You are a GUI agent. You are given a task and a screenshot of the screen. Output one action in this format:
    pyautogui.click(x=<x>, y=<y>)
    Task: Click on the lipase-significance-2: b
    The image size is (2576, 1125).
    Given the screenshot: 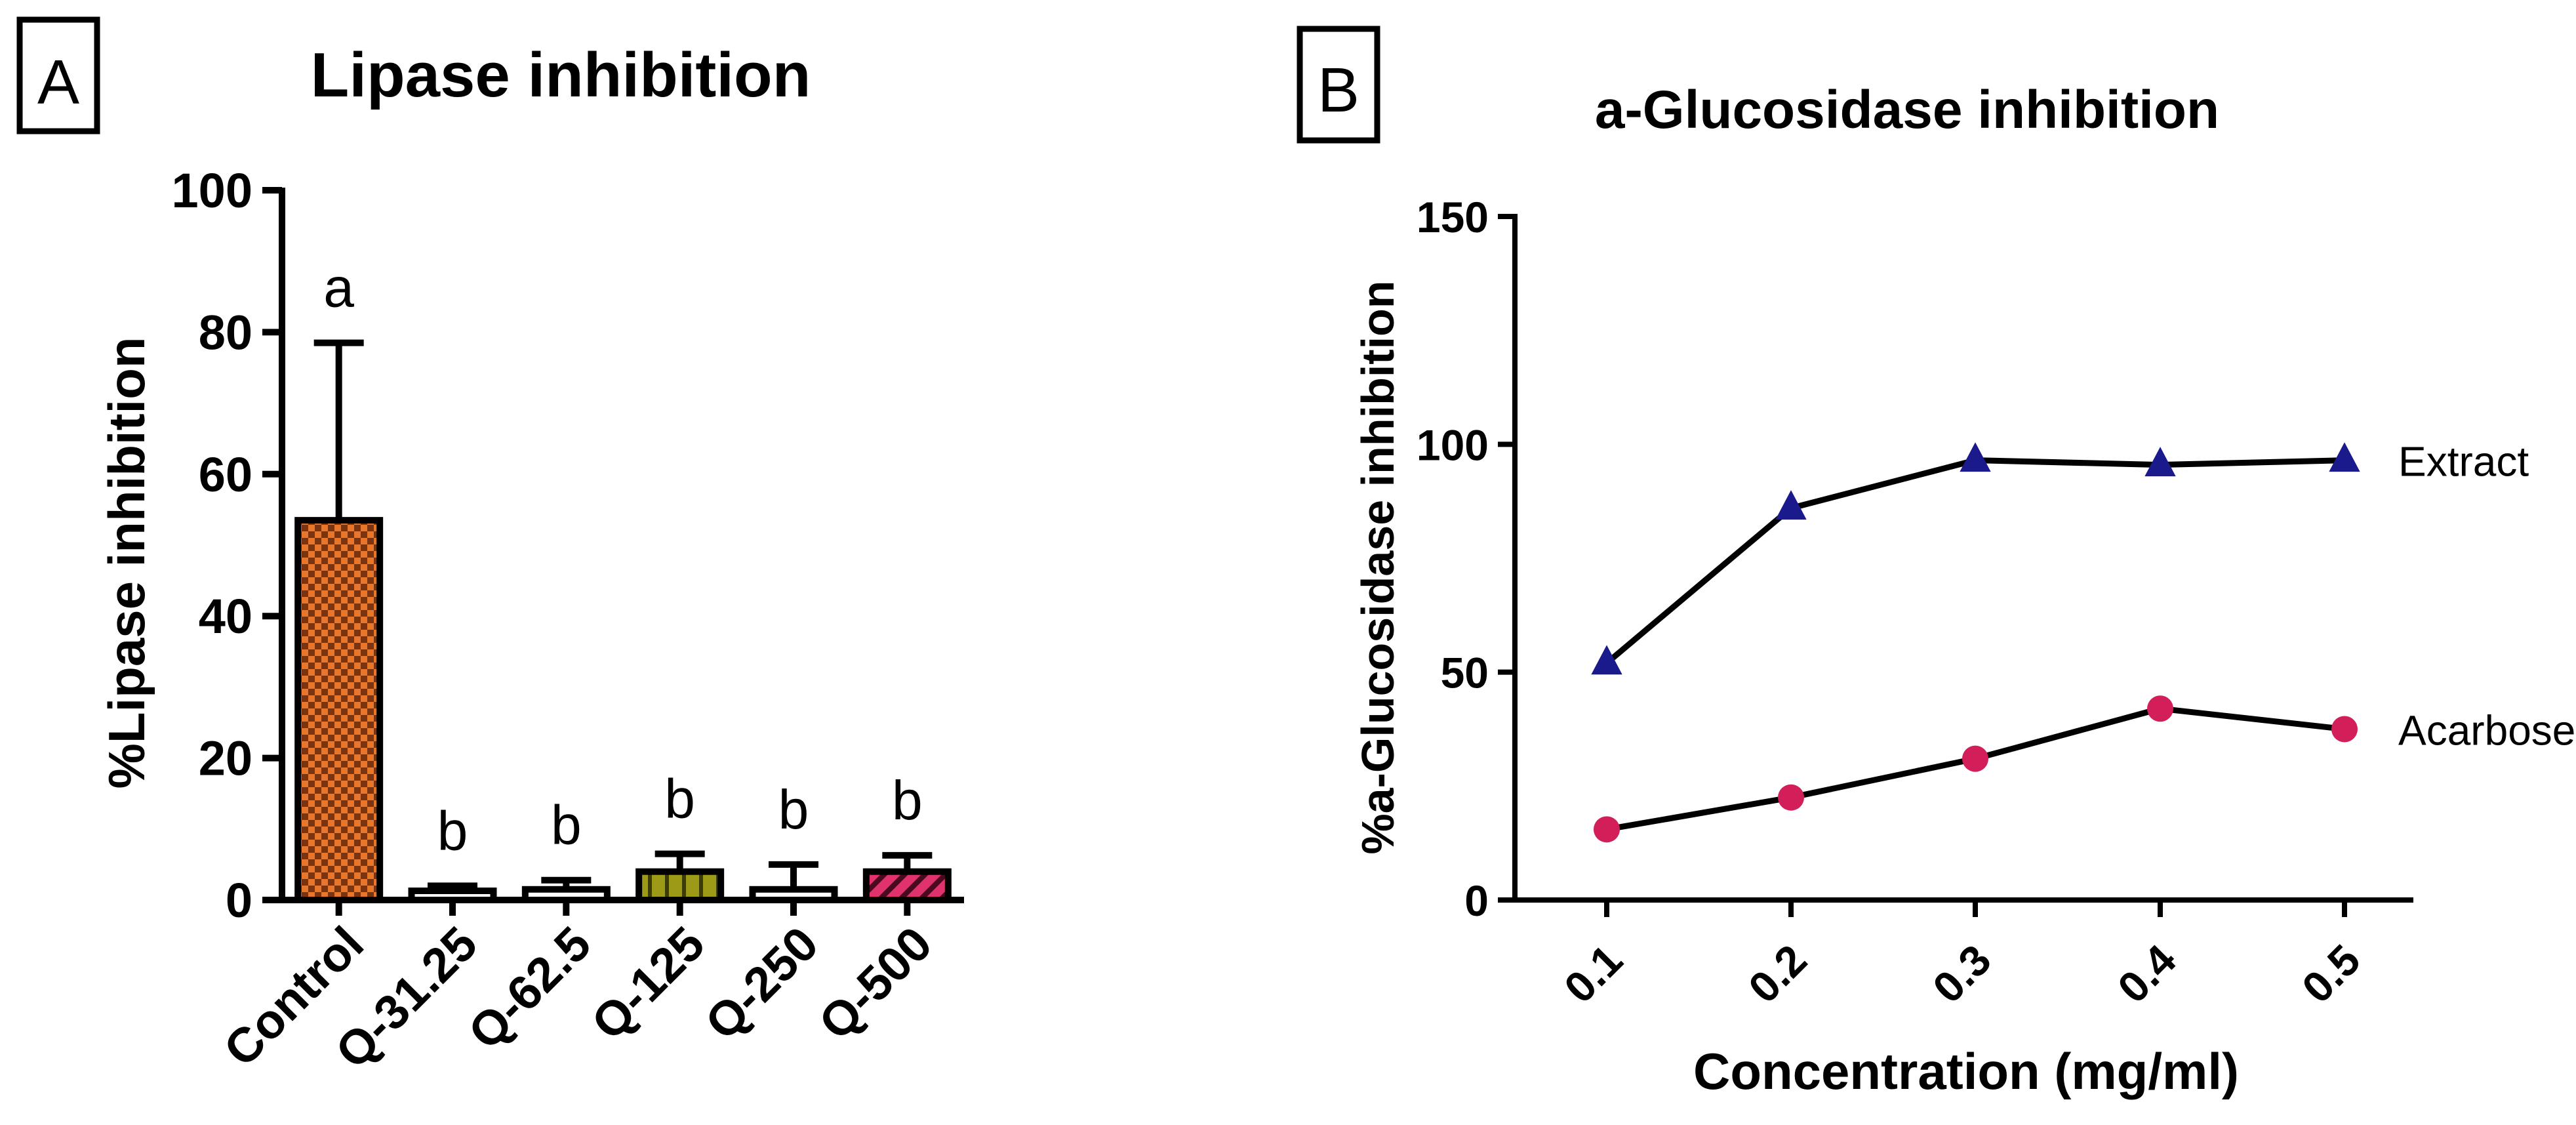 What is the action you would take?
    pyautogui.click(x=566, y=825)
    